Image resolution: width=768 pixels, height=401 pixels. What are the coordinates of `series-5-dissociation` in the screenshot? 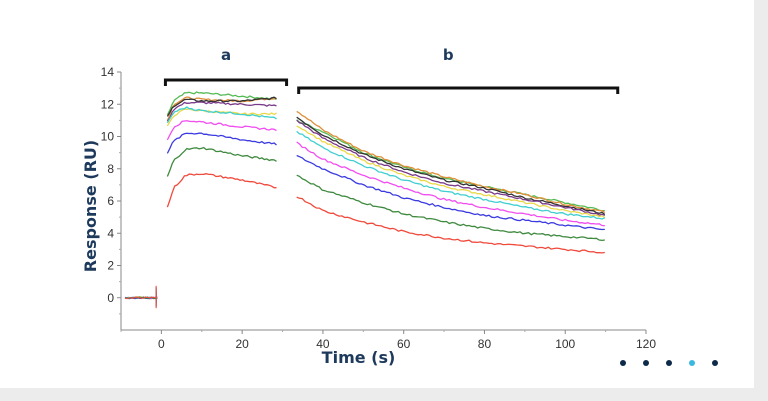 It's located at (451, 175).